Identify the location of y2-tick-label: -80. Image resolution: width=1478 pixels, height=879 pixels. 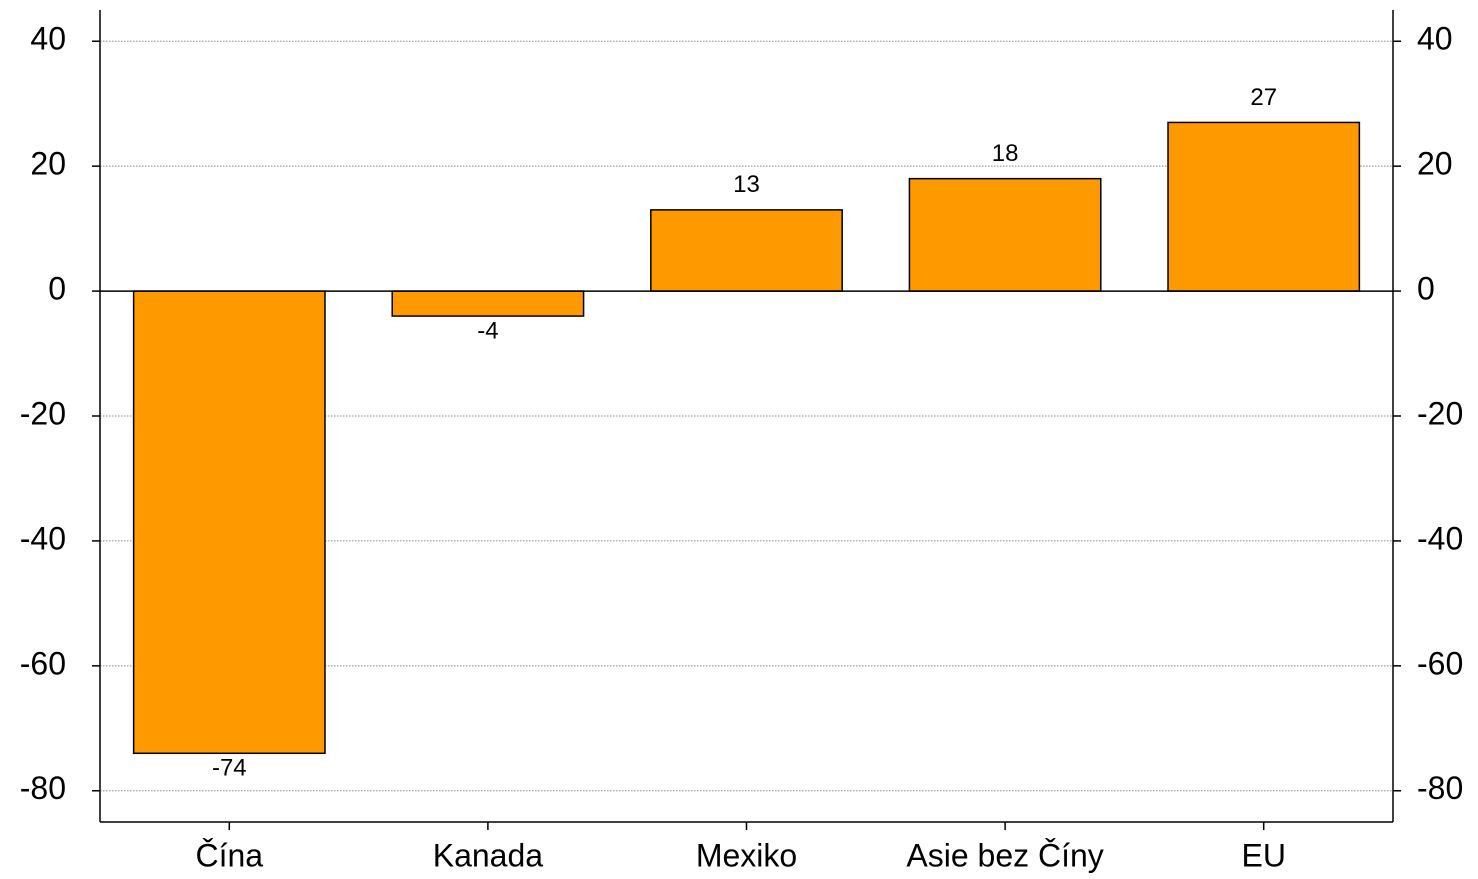
(1440, 788).